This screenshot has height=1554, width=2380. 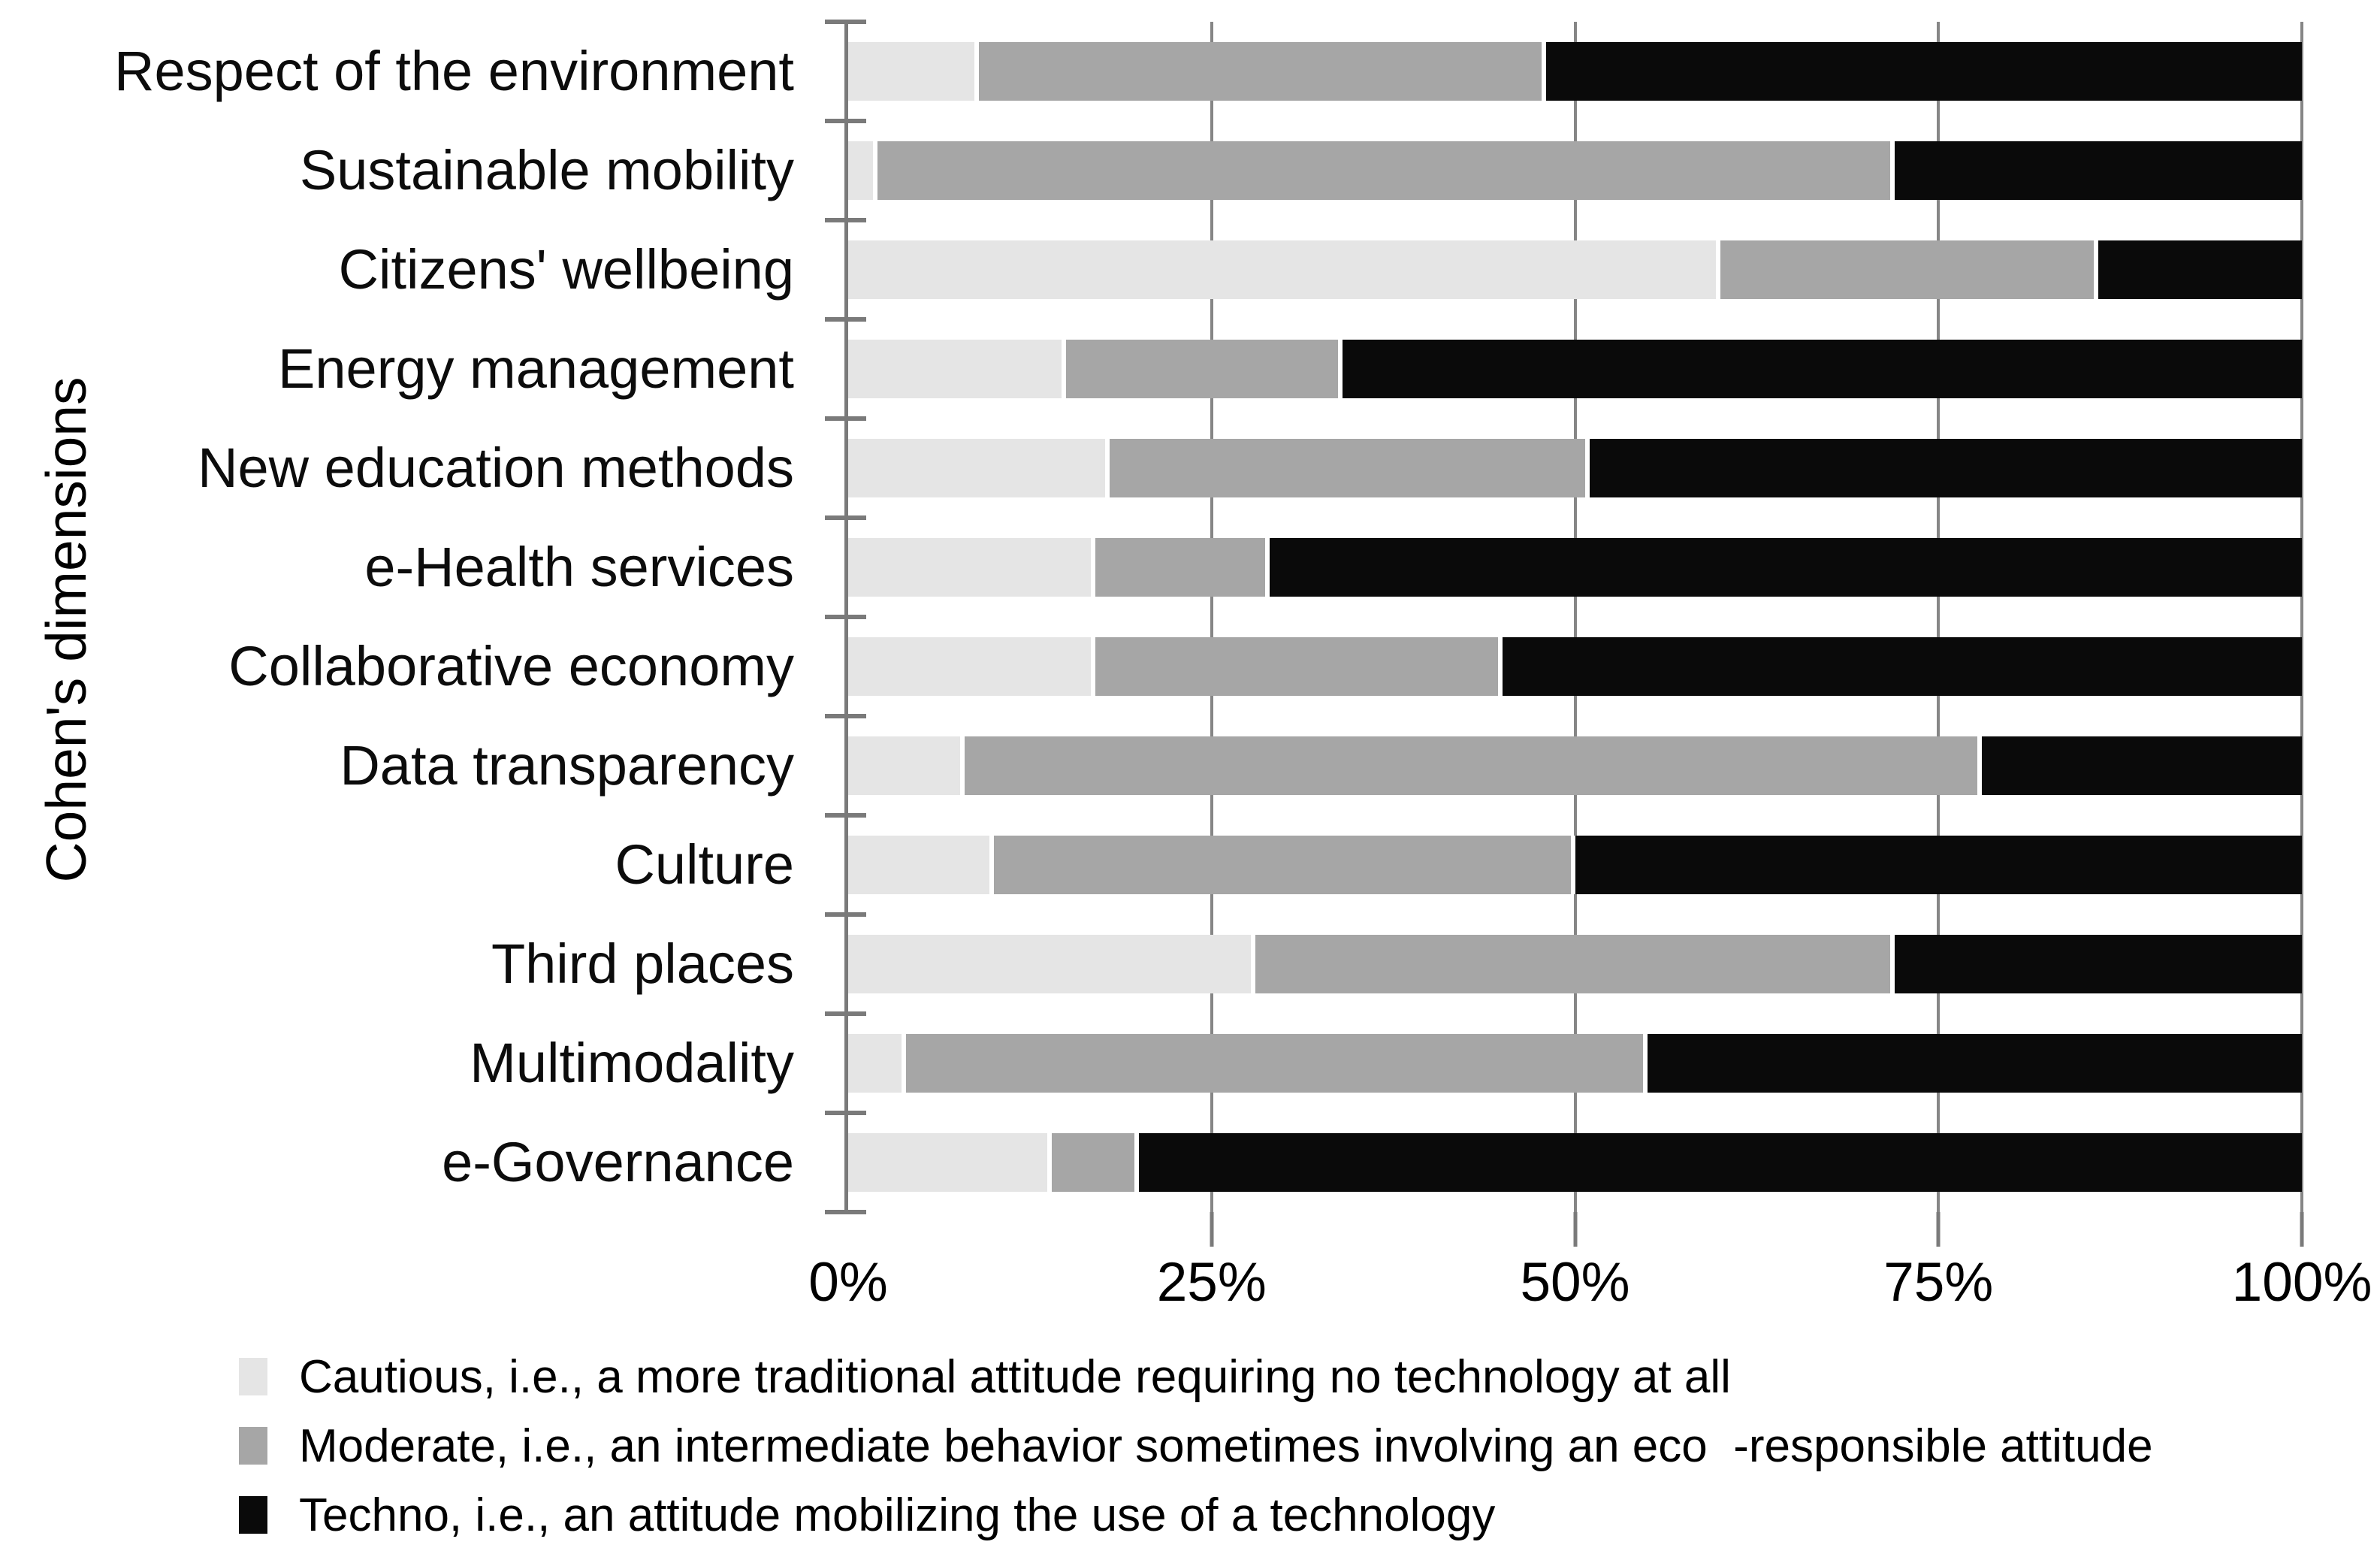 I want to click on legend-swatch-techno, so click(x=253, y=1515).